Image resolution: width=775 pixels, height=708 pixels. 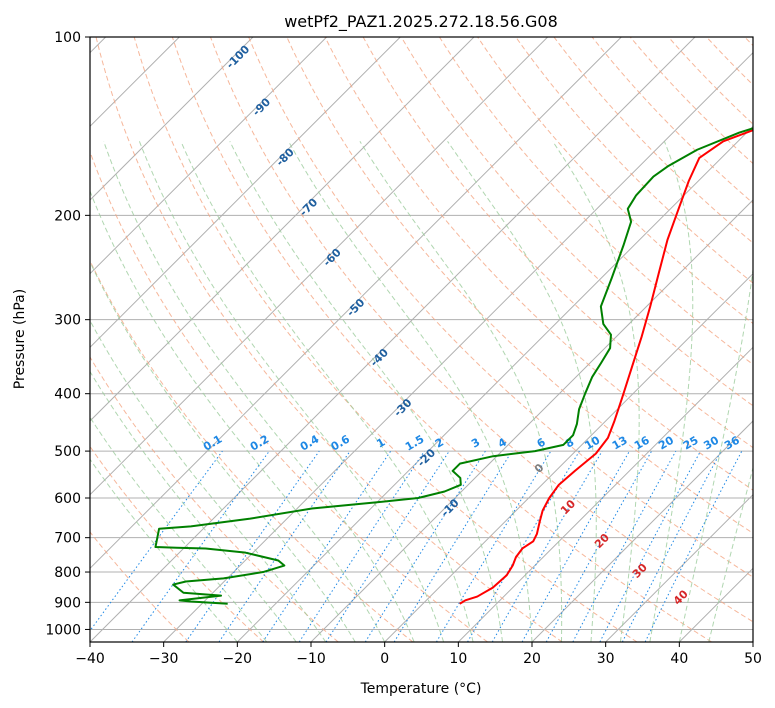 What do you see at coordinates (90, 659) in the screenshot?
I see `x-tick-label: −40` at bounding box center [90, 659].